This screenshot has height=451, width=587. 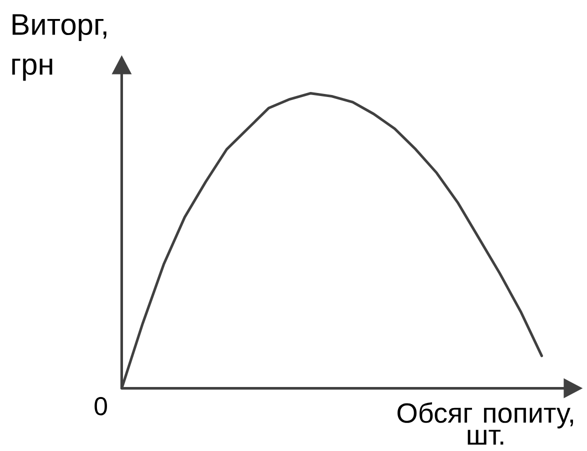 I want to click on text: 0, so click(x=100, y=406).